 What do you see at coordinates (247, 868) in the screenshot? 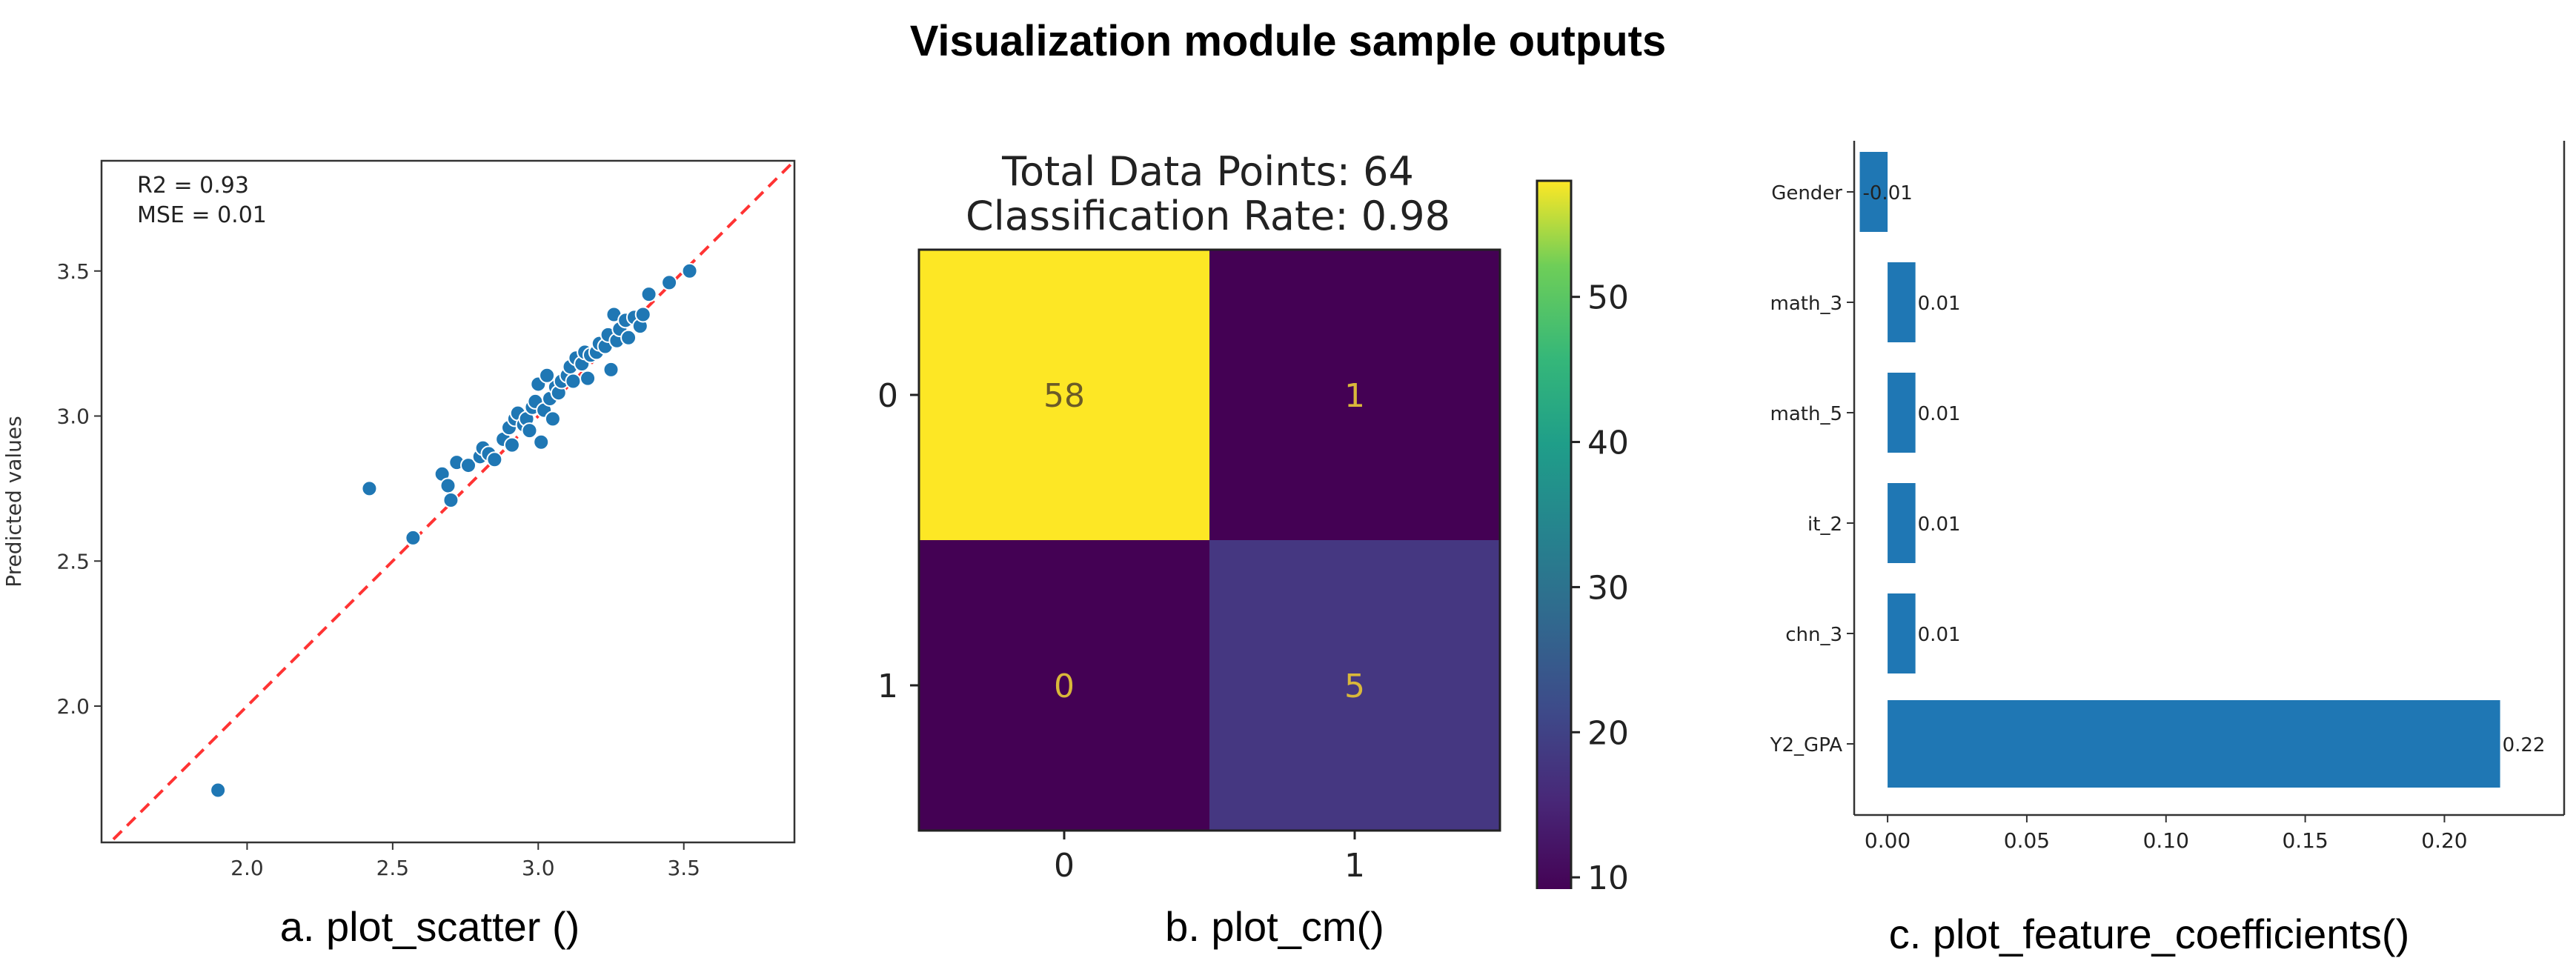
I see `scatter-x-tick-label: 2.0` at bounding box center [247, 868].